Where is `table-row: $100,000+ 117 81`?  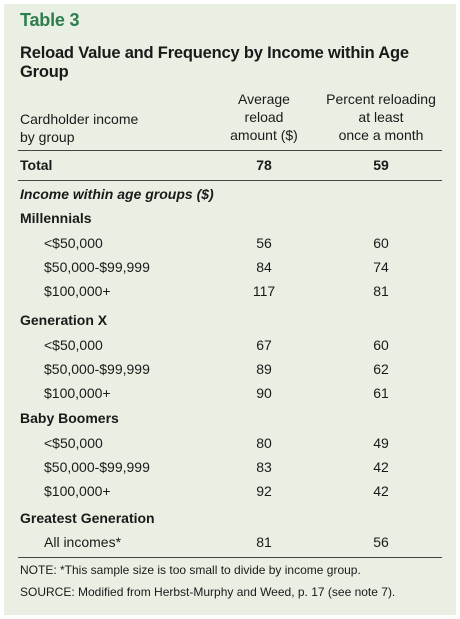
table-row: $100,000+ 117 81 is located at coordinates (230, 291).